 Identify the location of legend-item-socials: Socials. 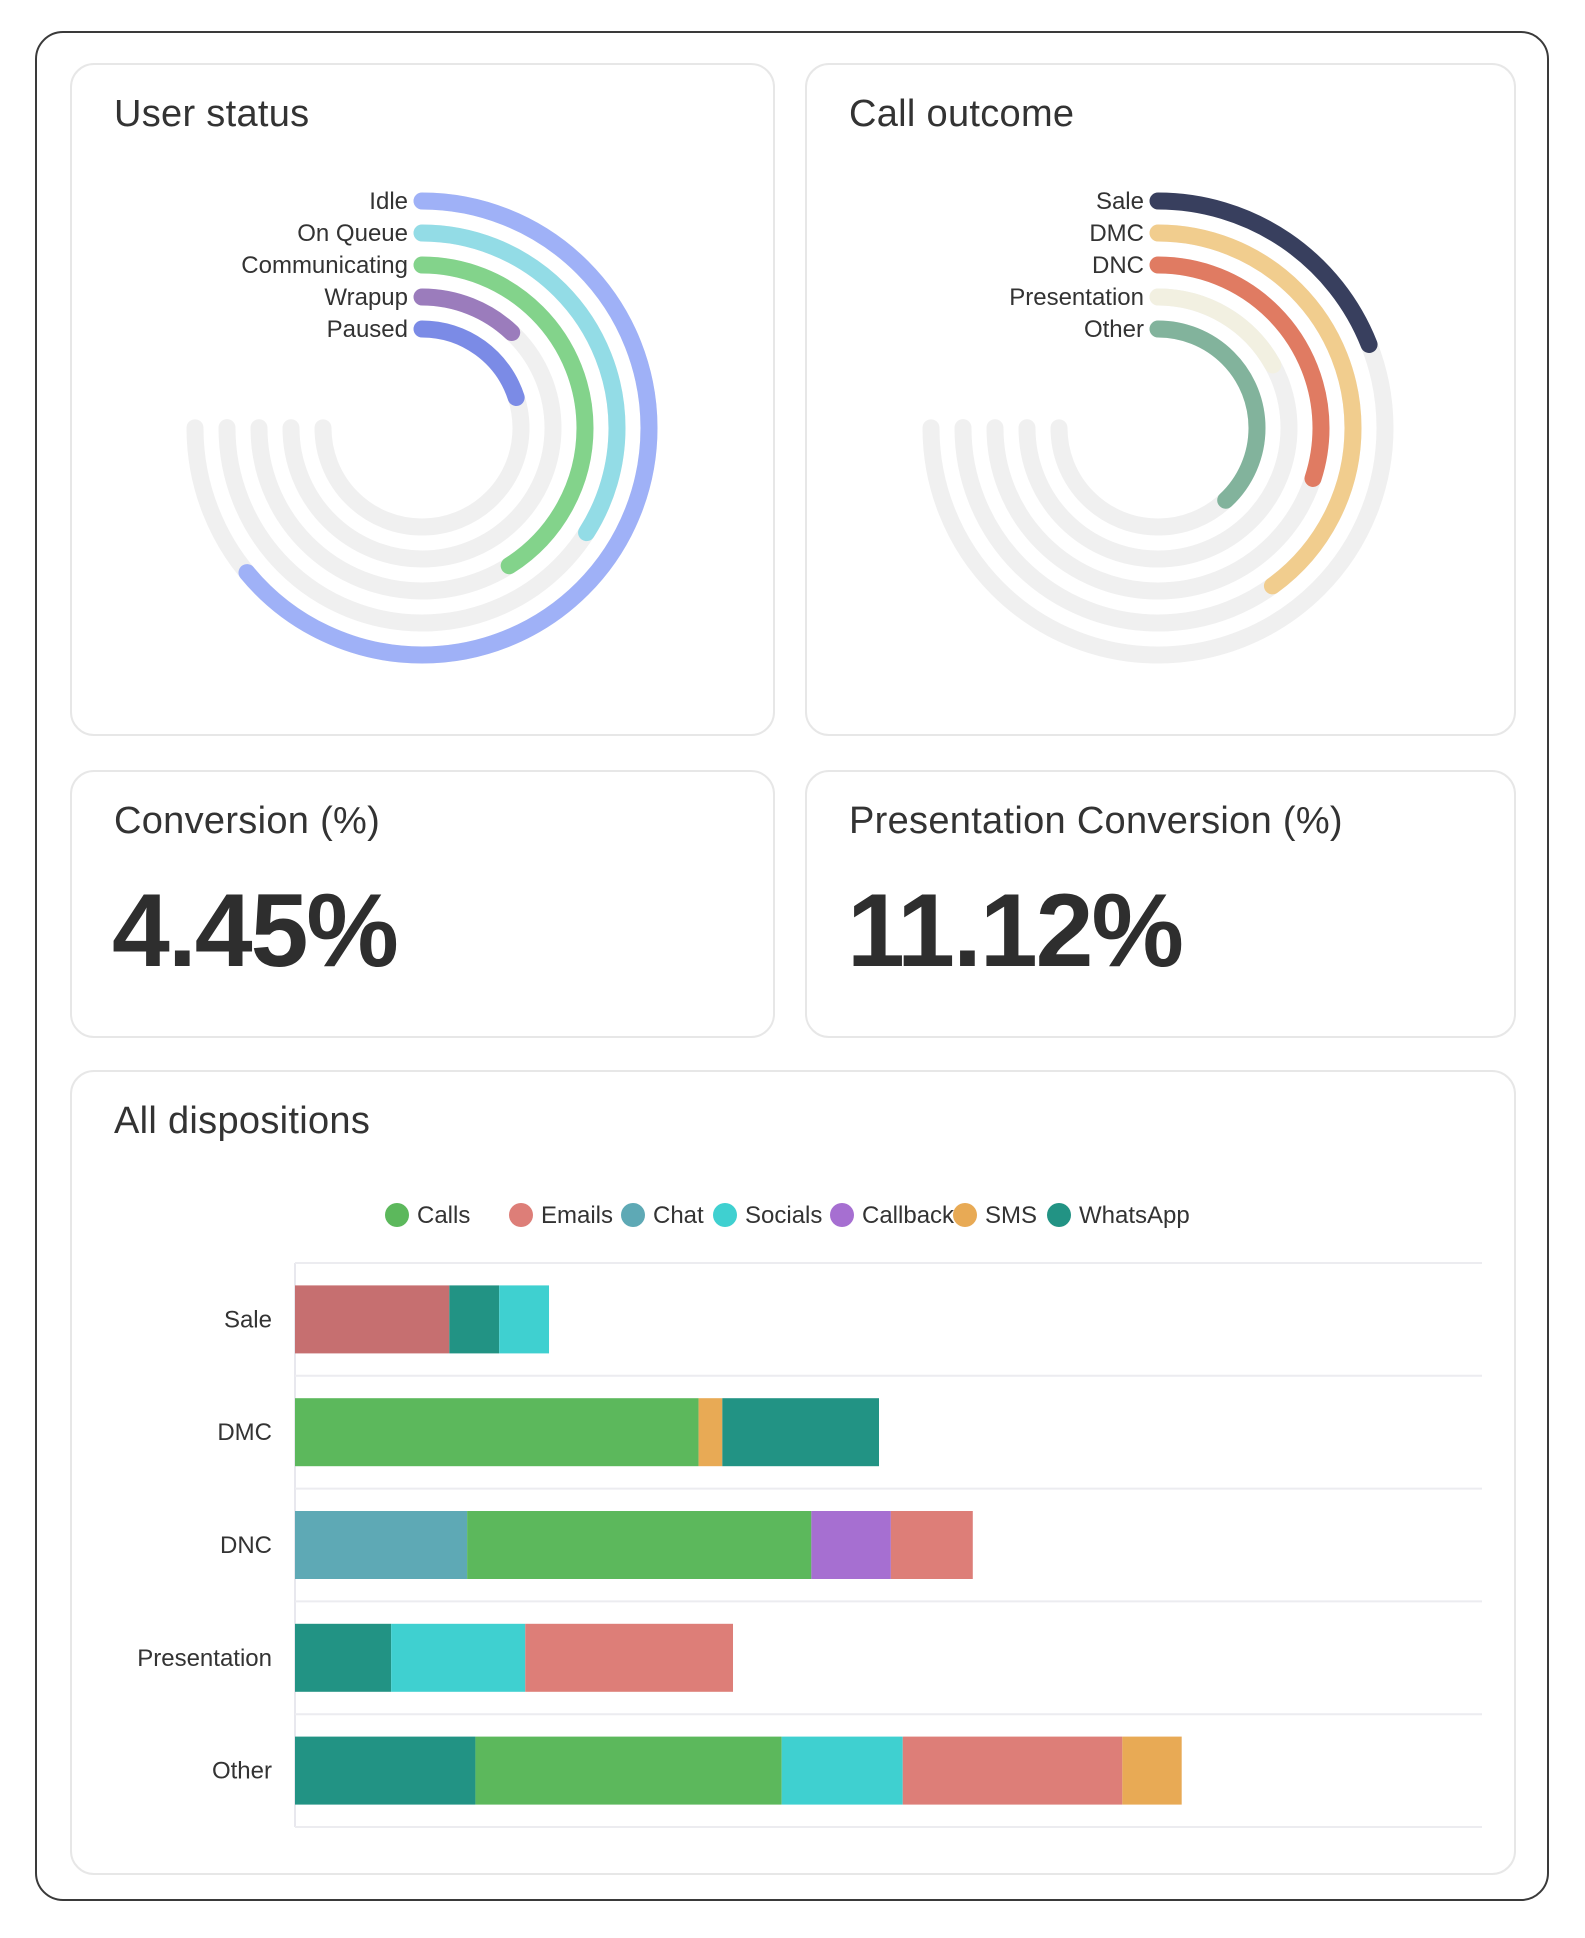
(767, 1215).